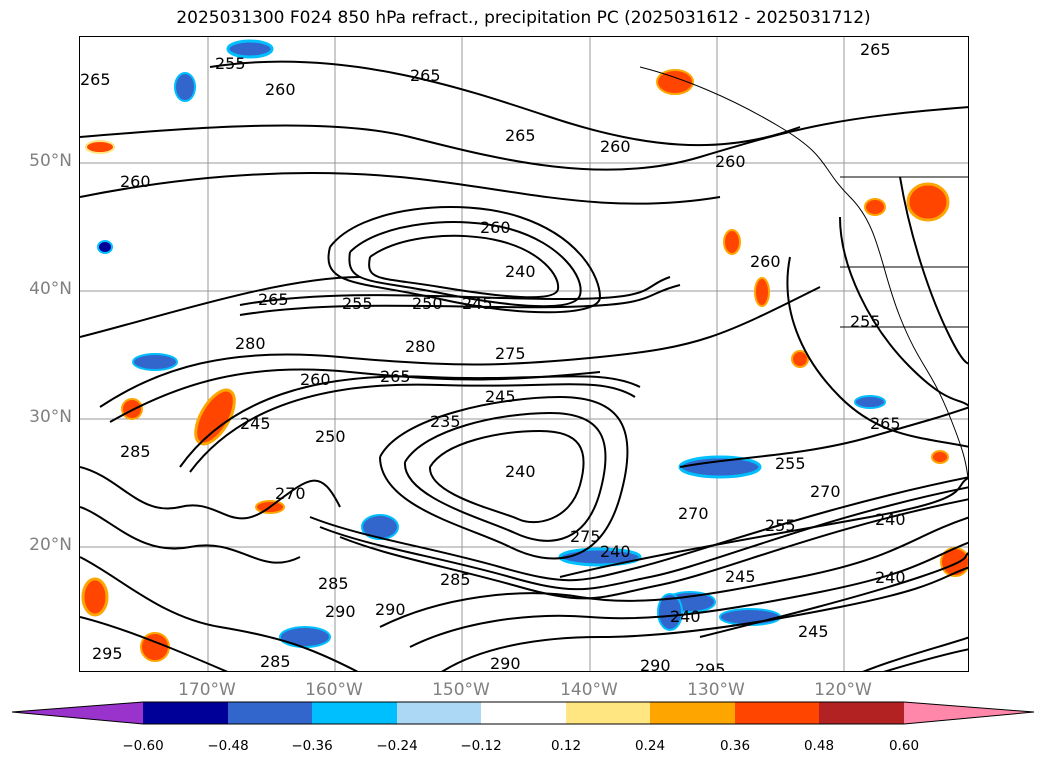  I want to click on lon-label-160w: 160°W, so click(334, 690).